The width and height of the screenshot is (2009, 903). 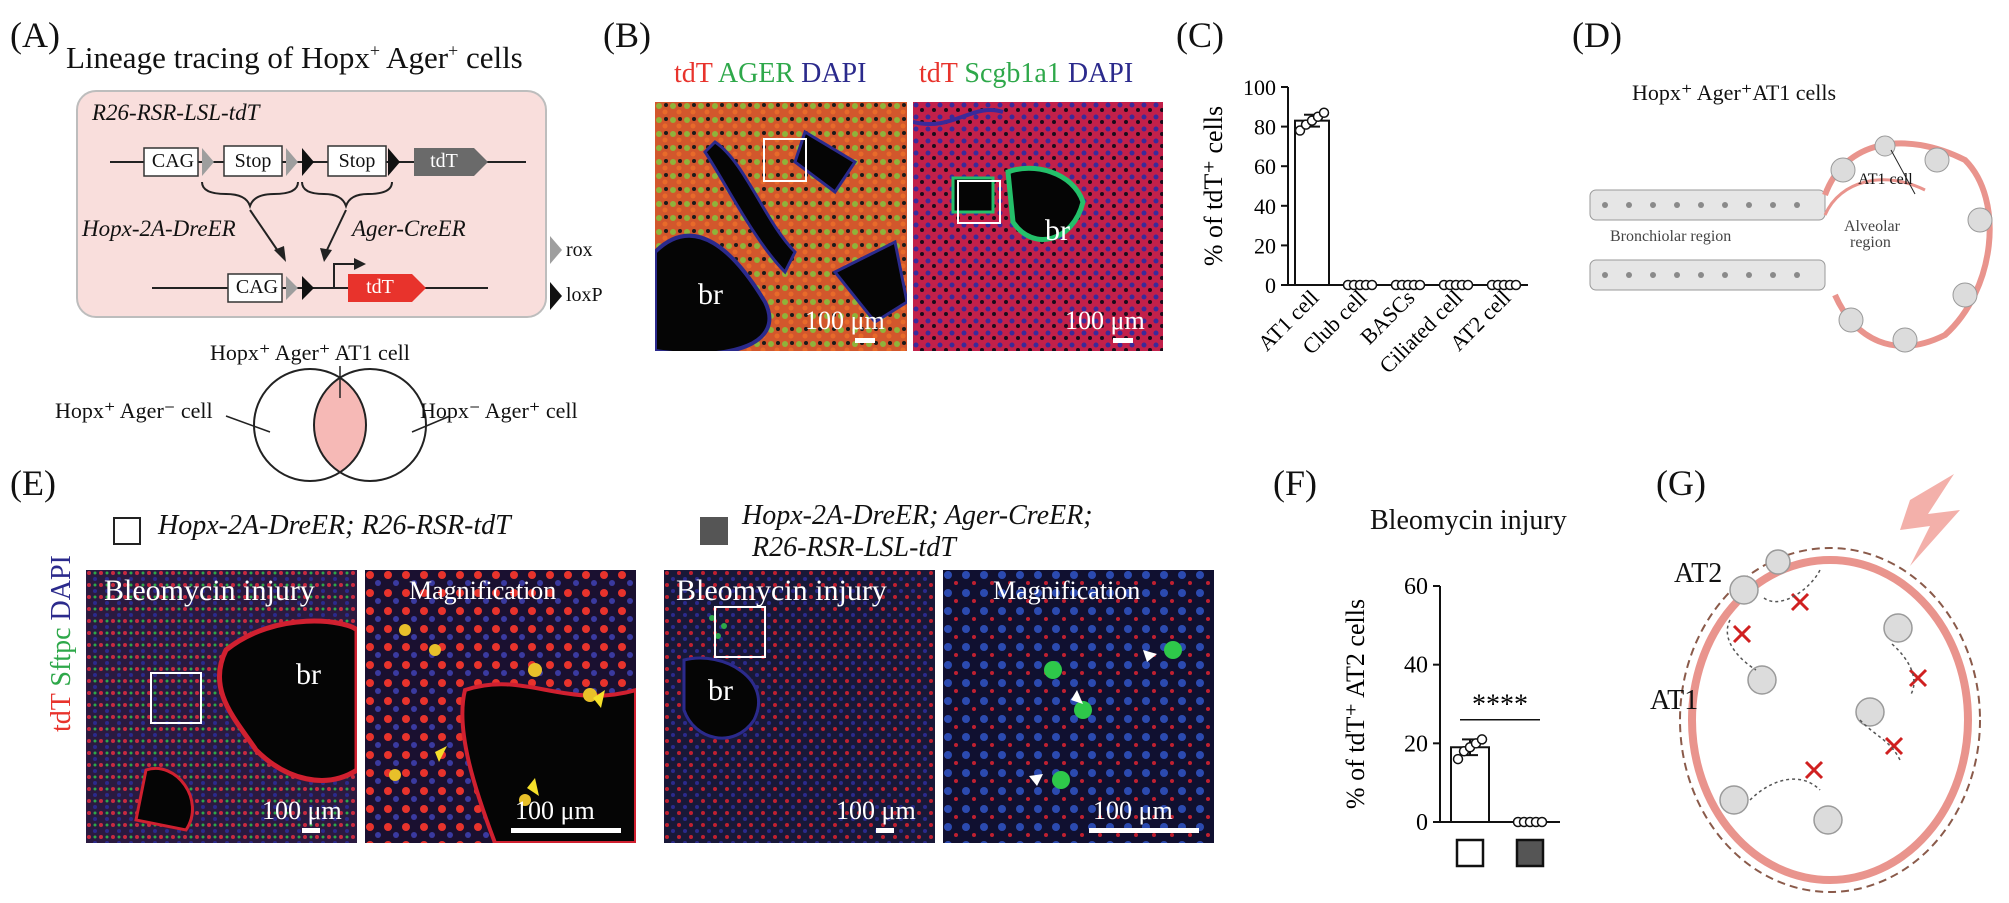 What do you see at coordinates (1259, 87) in the screenshot?
I see `y-tick-label: 100` at bounding box center [1259, 87].